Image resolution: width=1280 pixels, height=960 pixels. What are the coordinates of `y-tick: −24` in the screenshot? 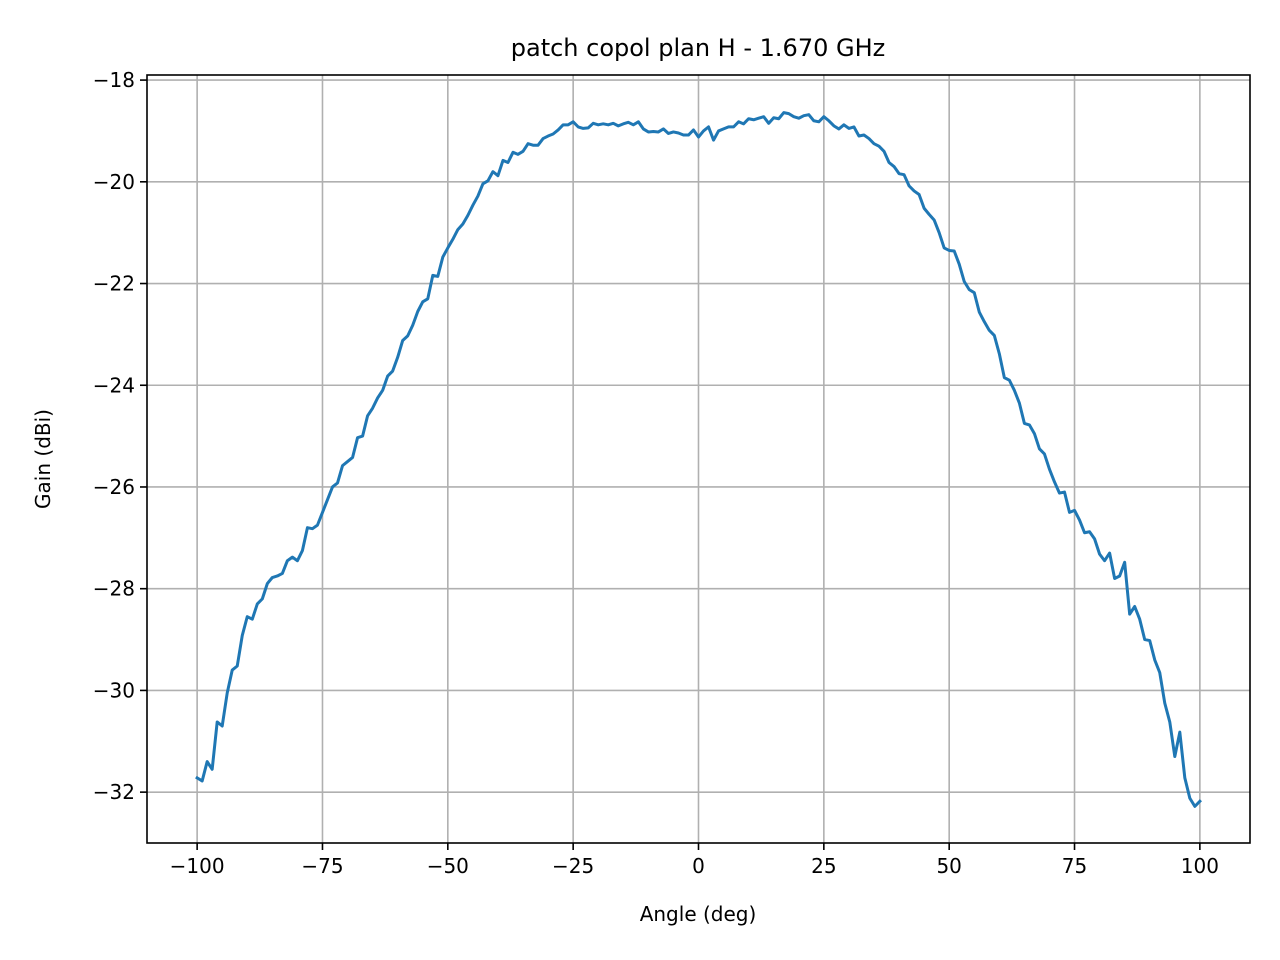 It's located at (120, 385).